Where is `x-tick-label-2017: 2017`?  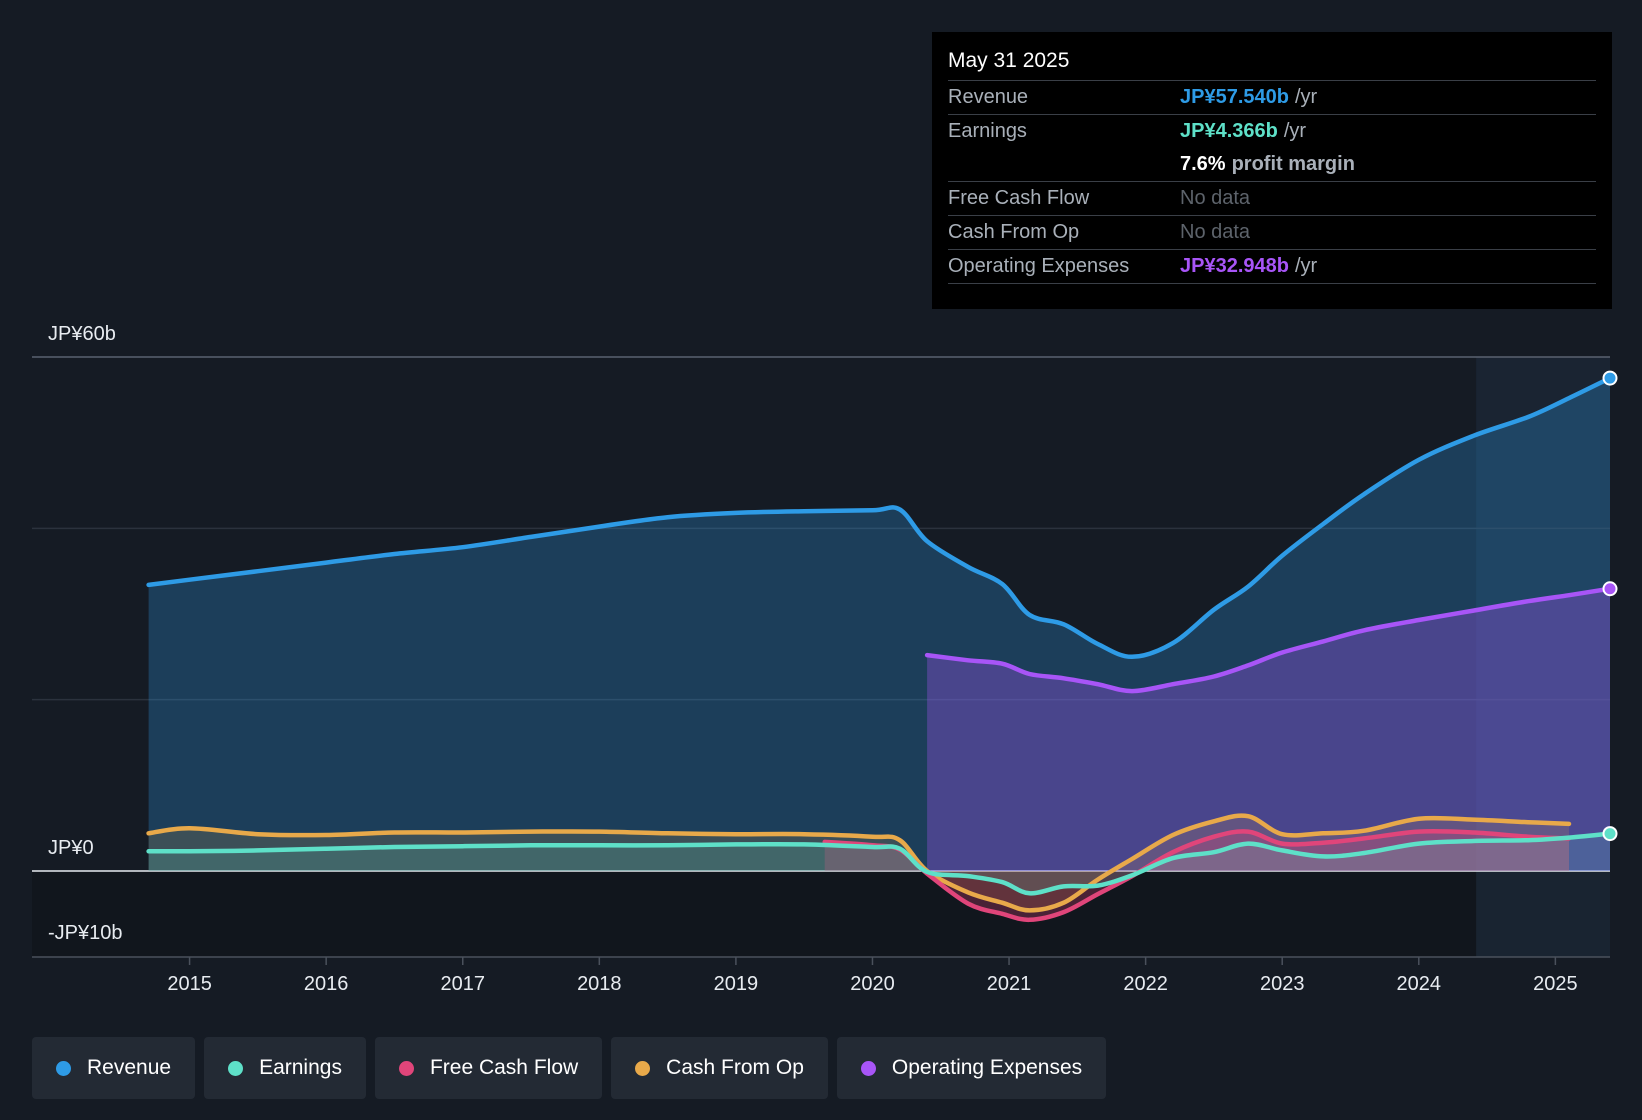
x-tick-label-2017: 2017 is located at coordinates (462, 984).